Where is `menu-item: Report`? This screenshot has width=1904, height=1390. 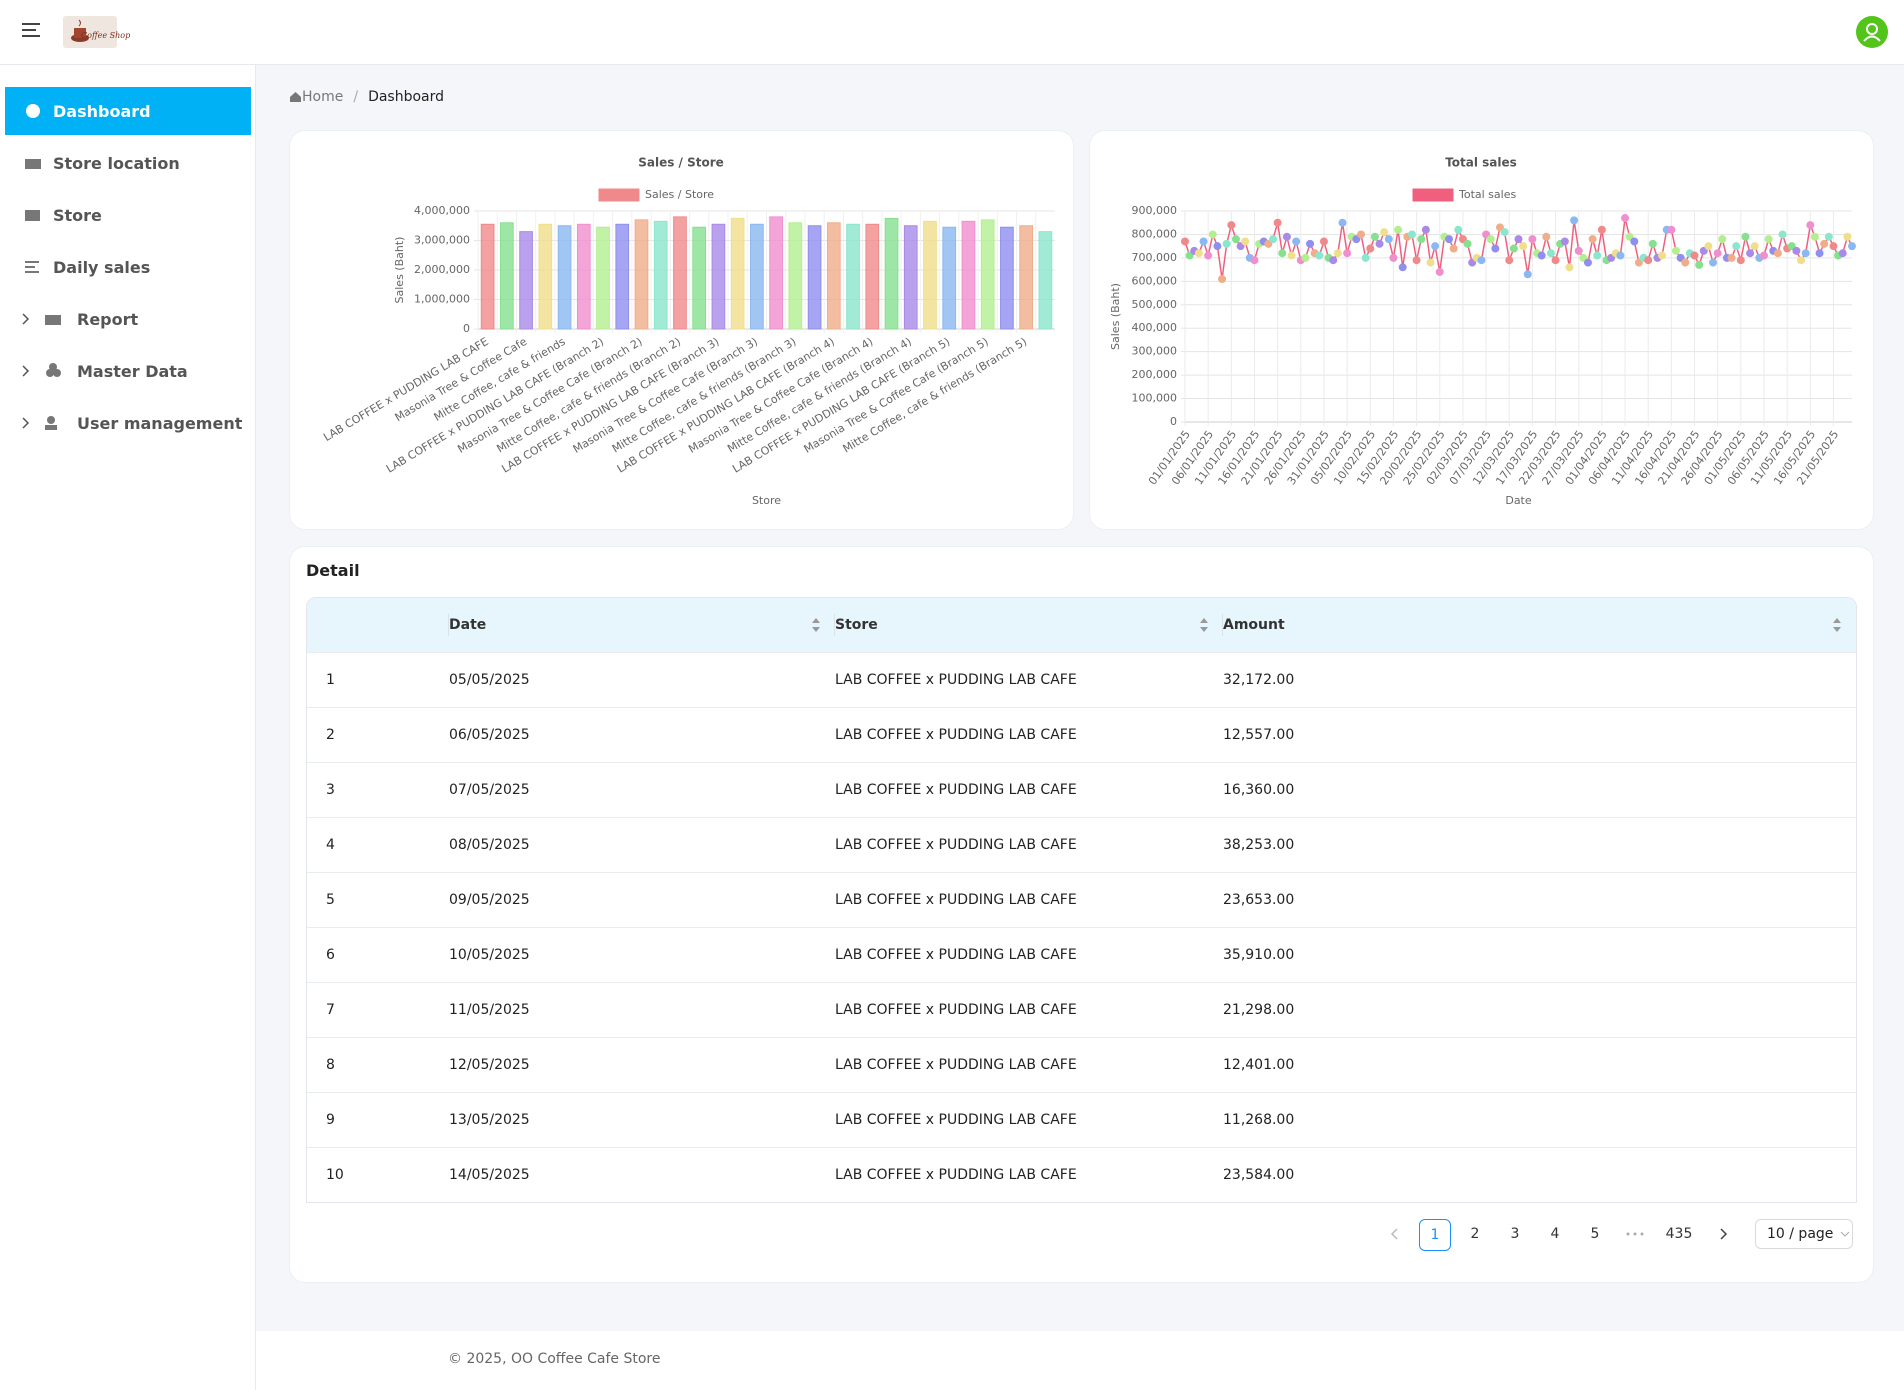
menu-item: Report is located at coordinates (128, 319).